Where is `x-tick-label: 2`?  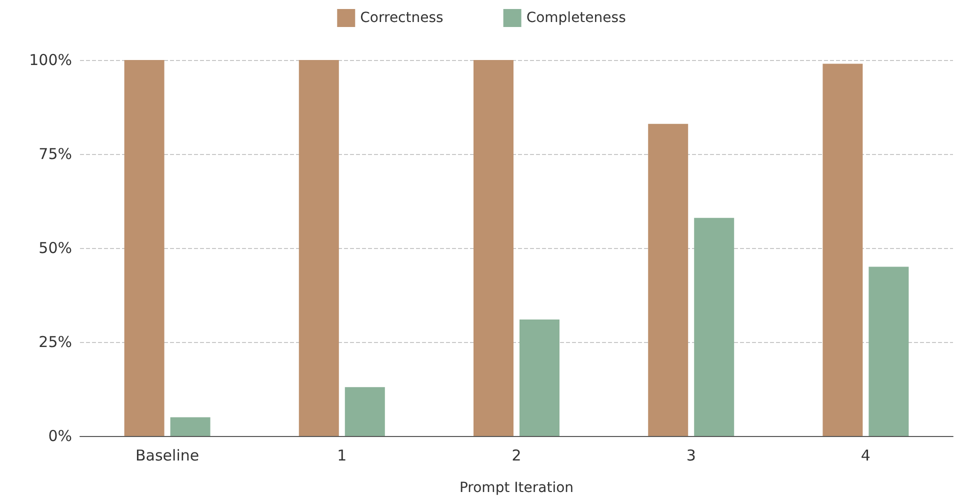 x-tick-label: 2 is located at coordinates (517, 455).